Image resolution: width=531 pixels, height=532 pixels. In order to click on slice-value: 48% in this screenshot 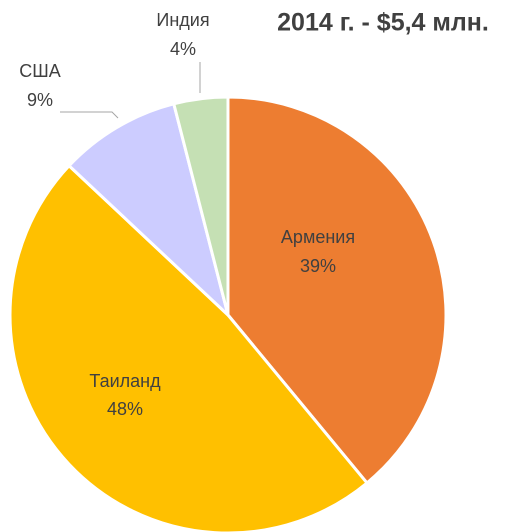, I will do `click(125, 409)`.